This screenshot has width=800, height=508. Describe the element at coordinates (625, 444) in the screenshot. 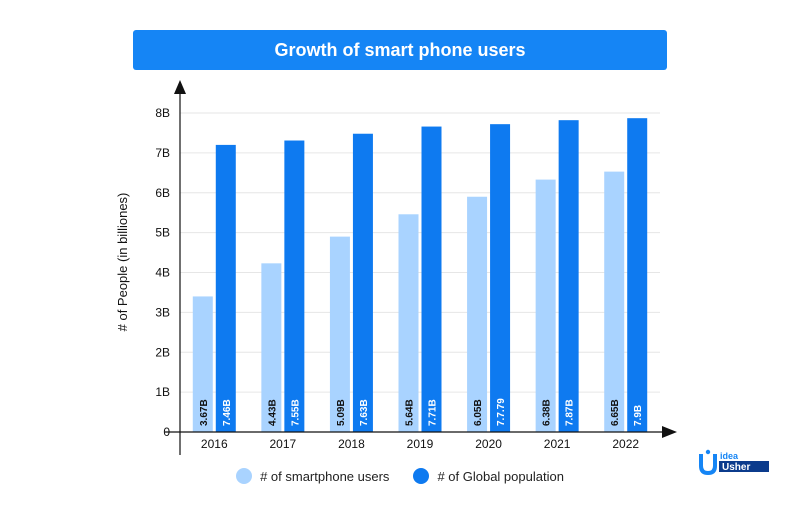

I see `x-tick-label: 2022` at that location.